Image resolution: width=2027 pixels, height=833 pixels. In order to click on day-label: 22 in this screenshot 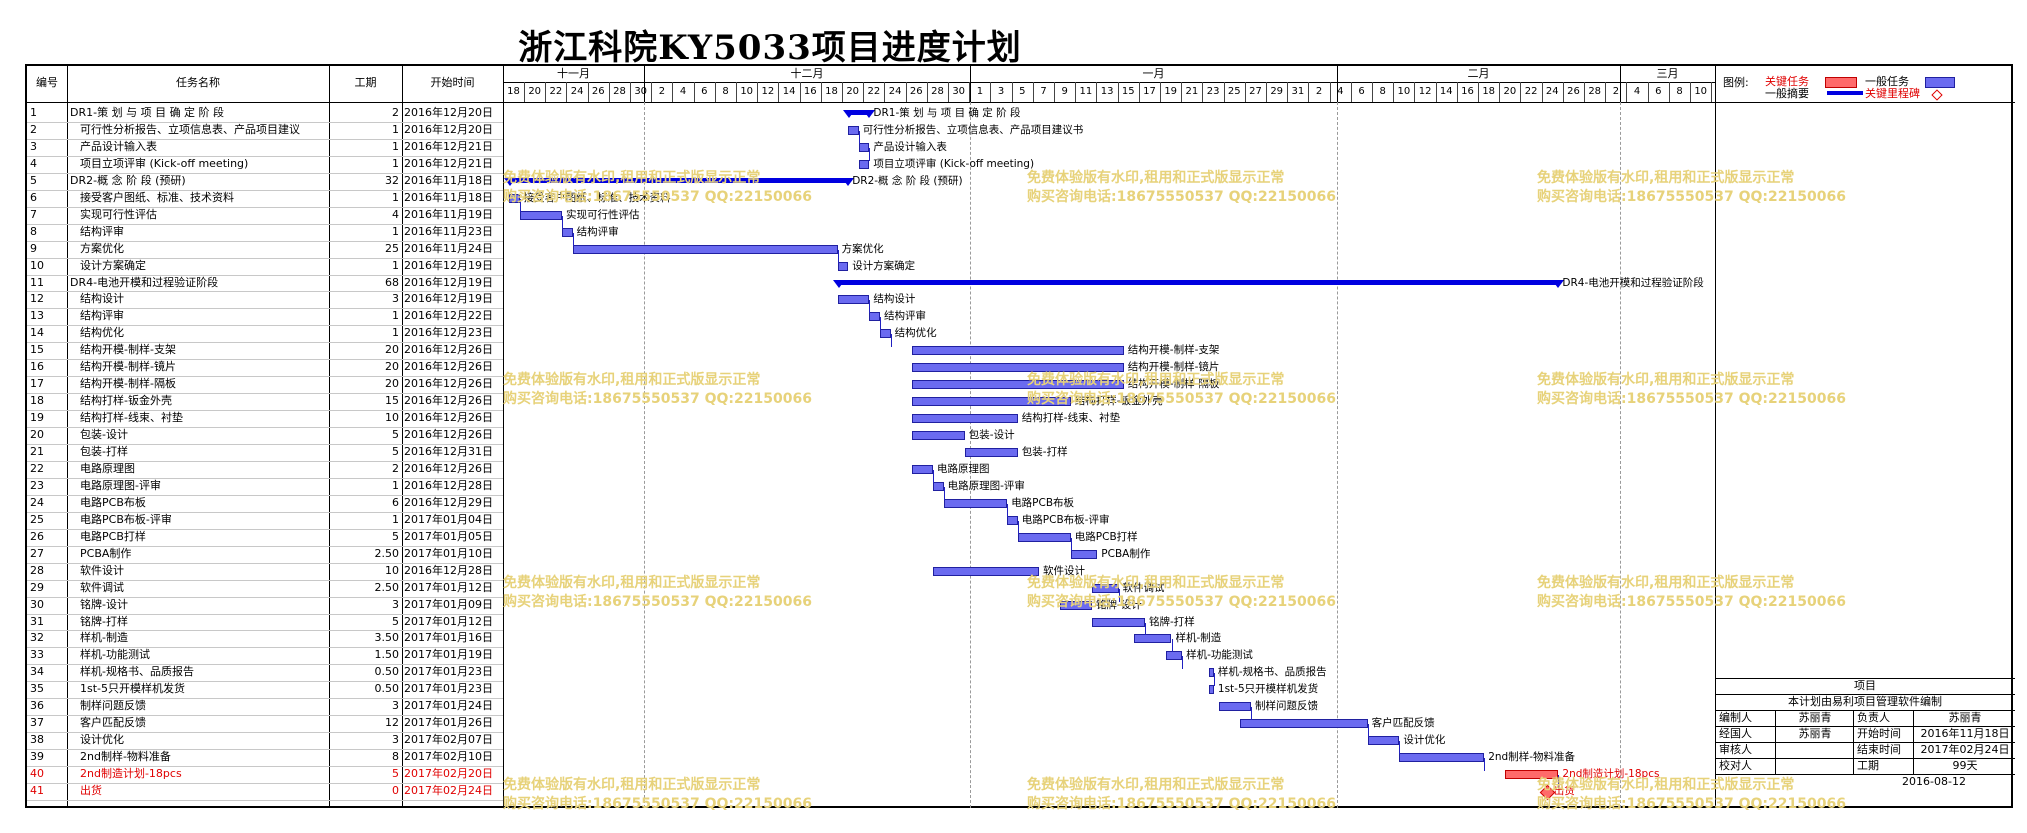, I will do `click(1531, 91)`.